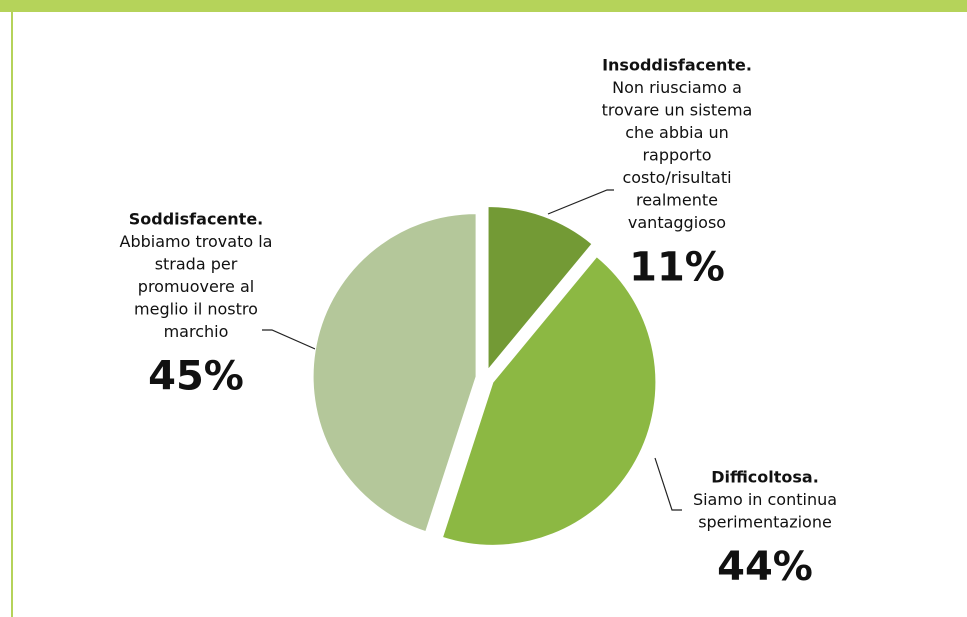 Image resolution: width=967 pixels, height=617 pixels. Describe the element at coordinates (196, 309) in the screenshot. I see `description-line: meglio il nostro` at that location.